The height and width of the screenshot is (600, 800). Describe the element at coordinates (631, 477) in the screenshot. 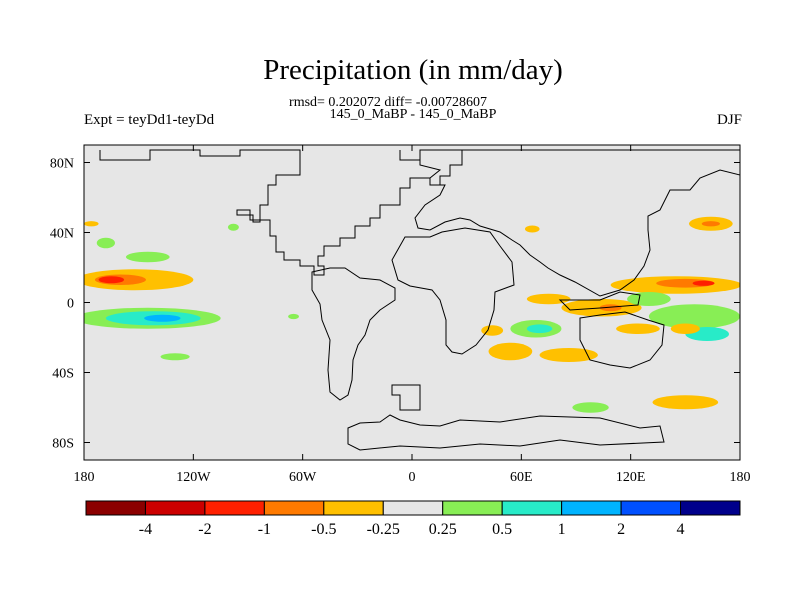

I see `x-tick-label: 120E` at that location.